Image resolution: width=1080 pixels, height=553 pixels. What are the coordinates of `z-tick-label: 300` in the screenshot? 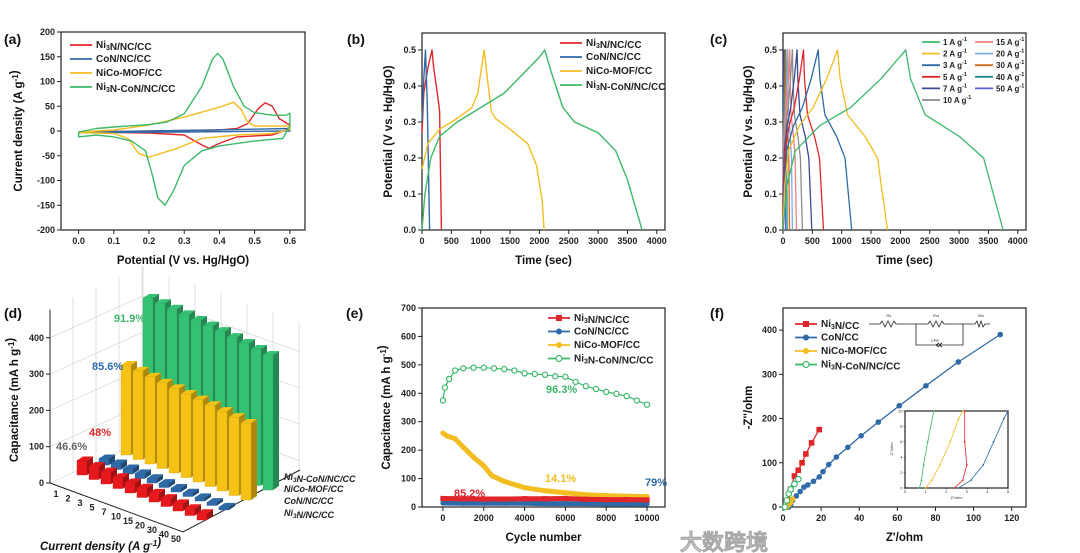 It's located at (36, 374).